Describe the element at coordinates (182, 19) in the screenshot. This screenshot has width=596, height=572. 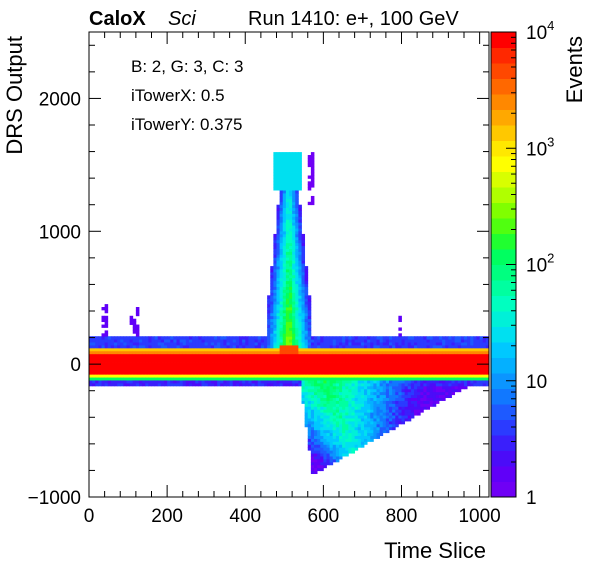
I see `experiment-tag: Sci` at that location.